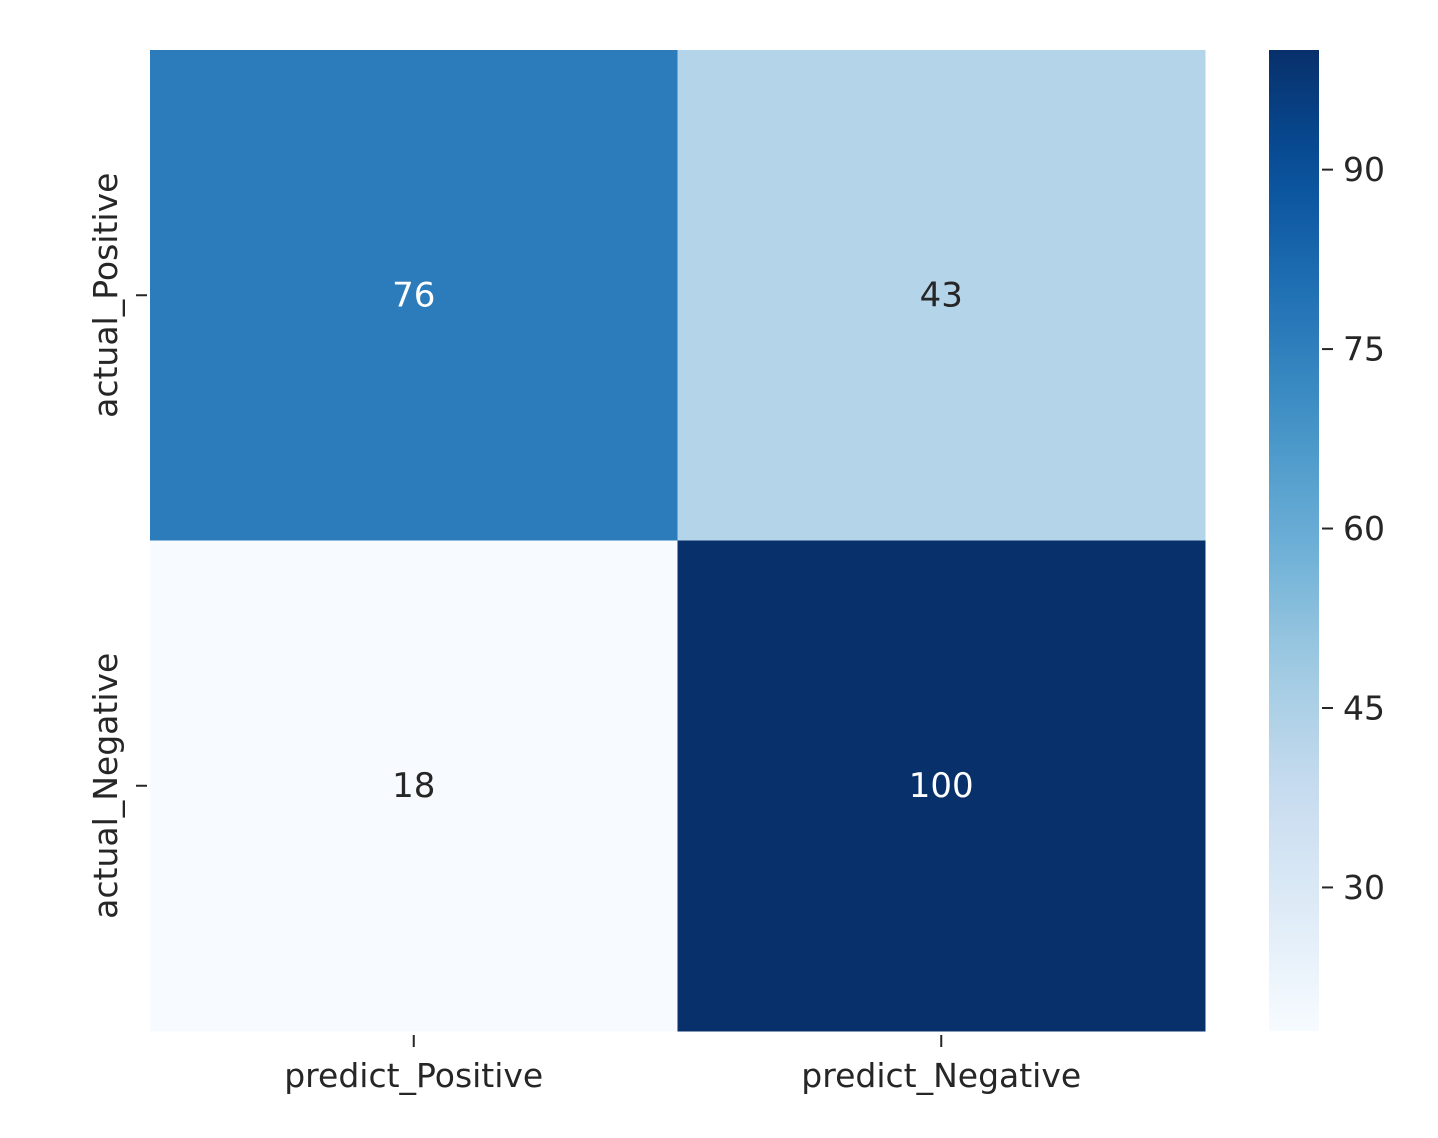 Image resolution: width=1438 pixels, height=1138 pixels. Describe the element at coordinates (105, 295) in the screenshot. I see `y-tick-label: actual_Positive` at that location.